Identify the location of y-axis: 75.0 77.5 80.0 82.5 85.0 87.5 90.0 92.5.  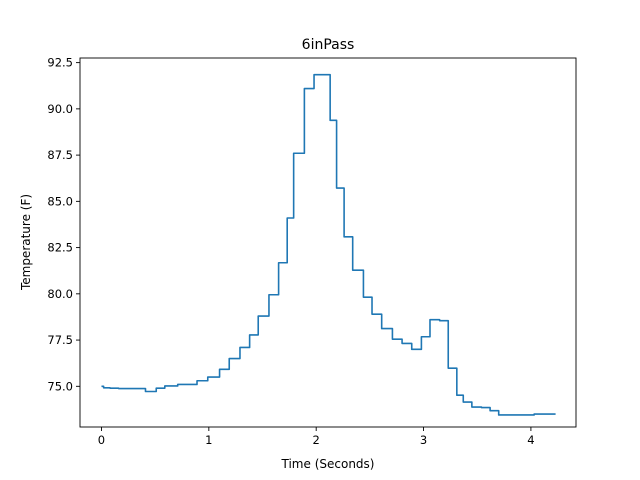
(63, 224).